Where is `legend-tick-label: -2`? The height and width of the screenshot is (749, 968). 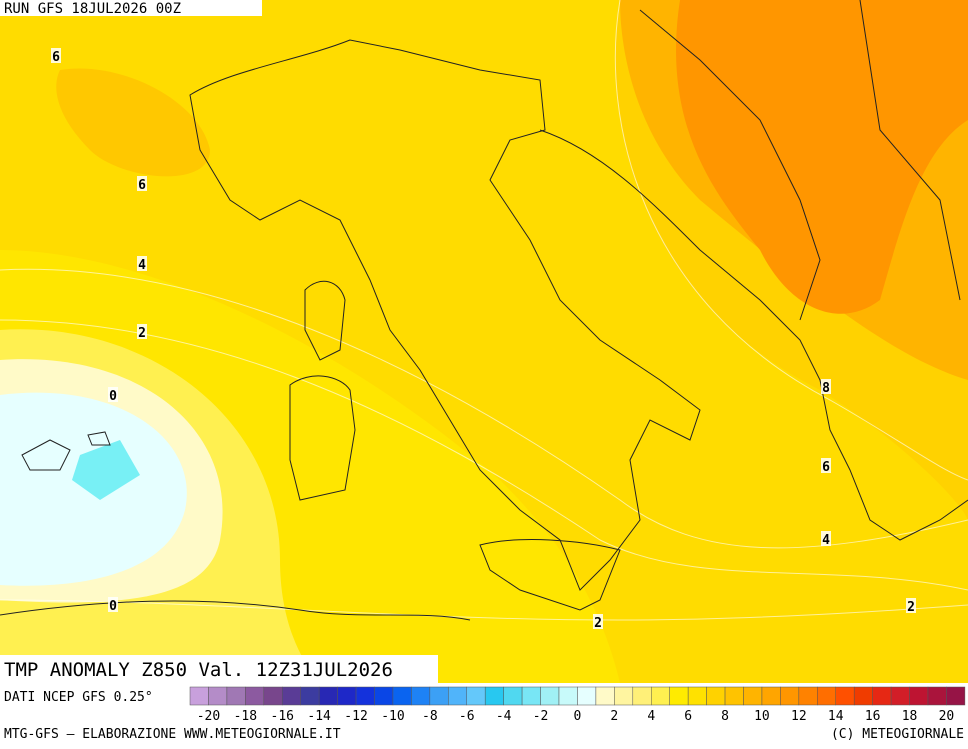 legend-tick-label: -2 is located at coordinates (541, 716).